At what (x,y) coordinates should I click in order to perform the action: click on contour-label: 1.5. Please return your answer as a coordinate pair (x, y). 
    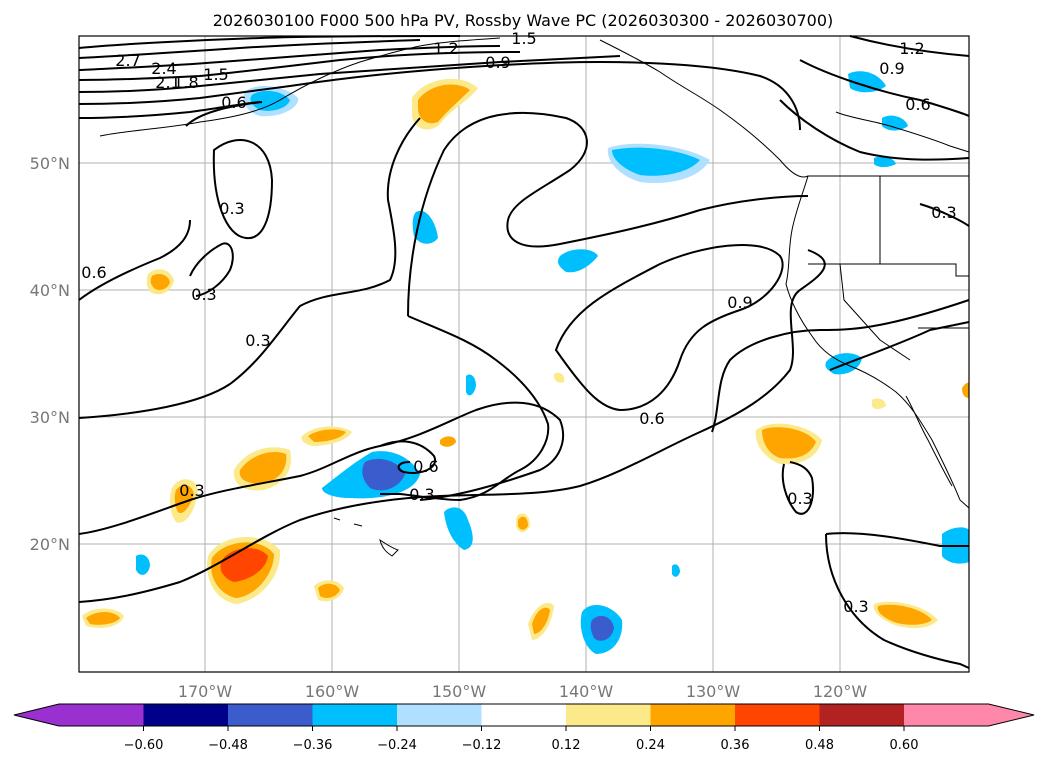
    Looking at the image, I should click on (215, 74).